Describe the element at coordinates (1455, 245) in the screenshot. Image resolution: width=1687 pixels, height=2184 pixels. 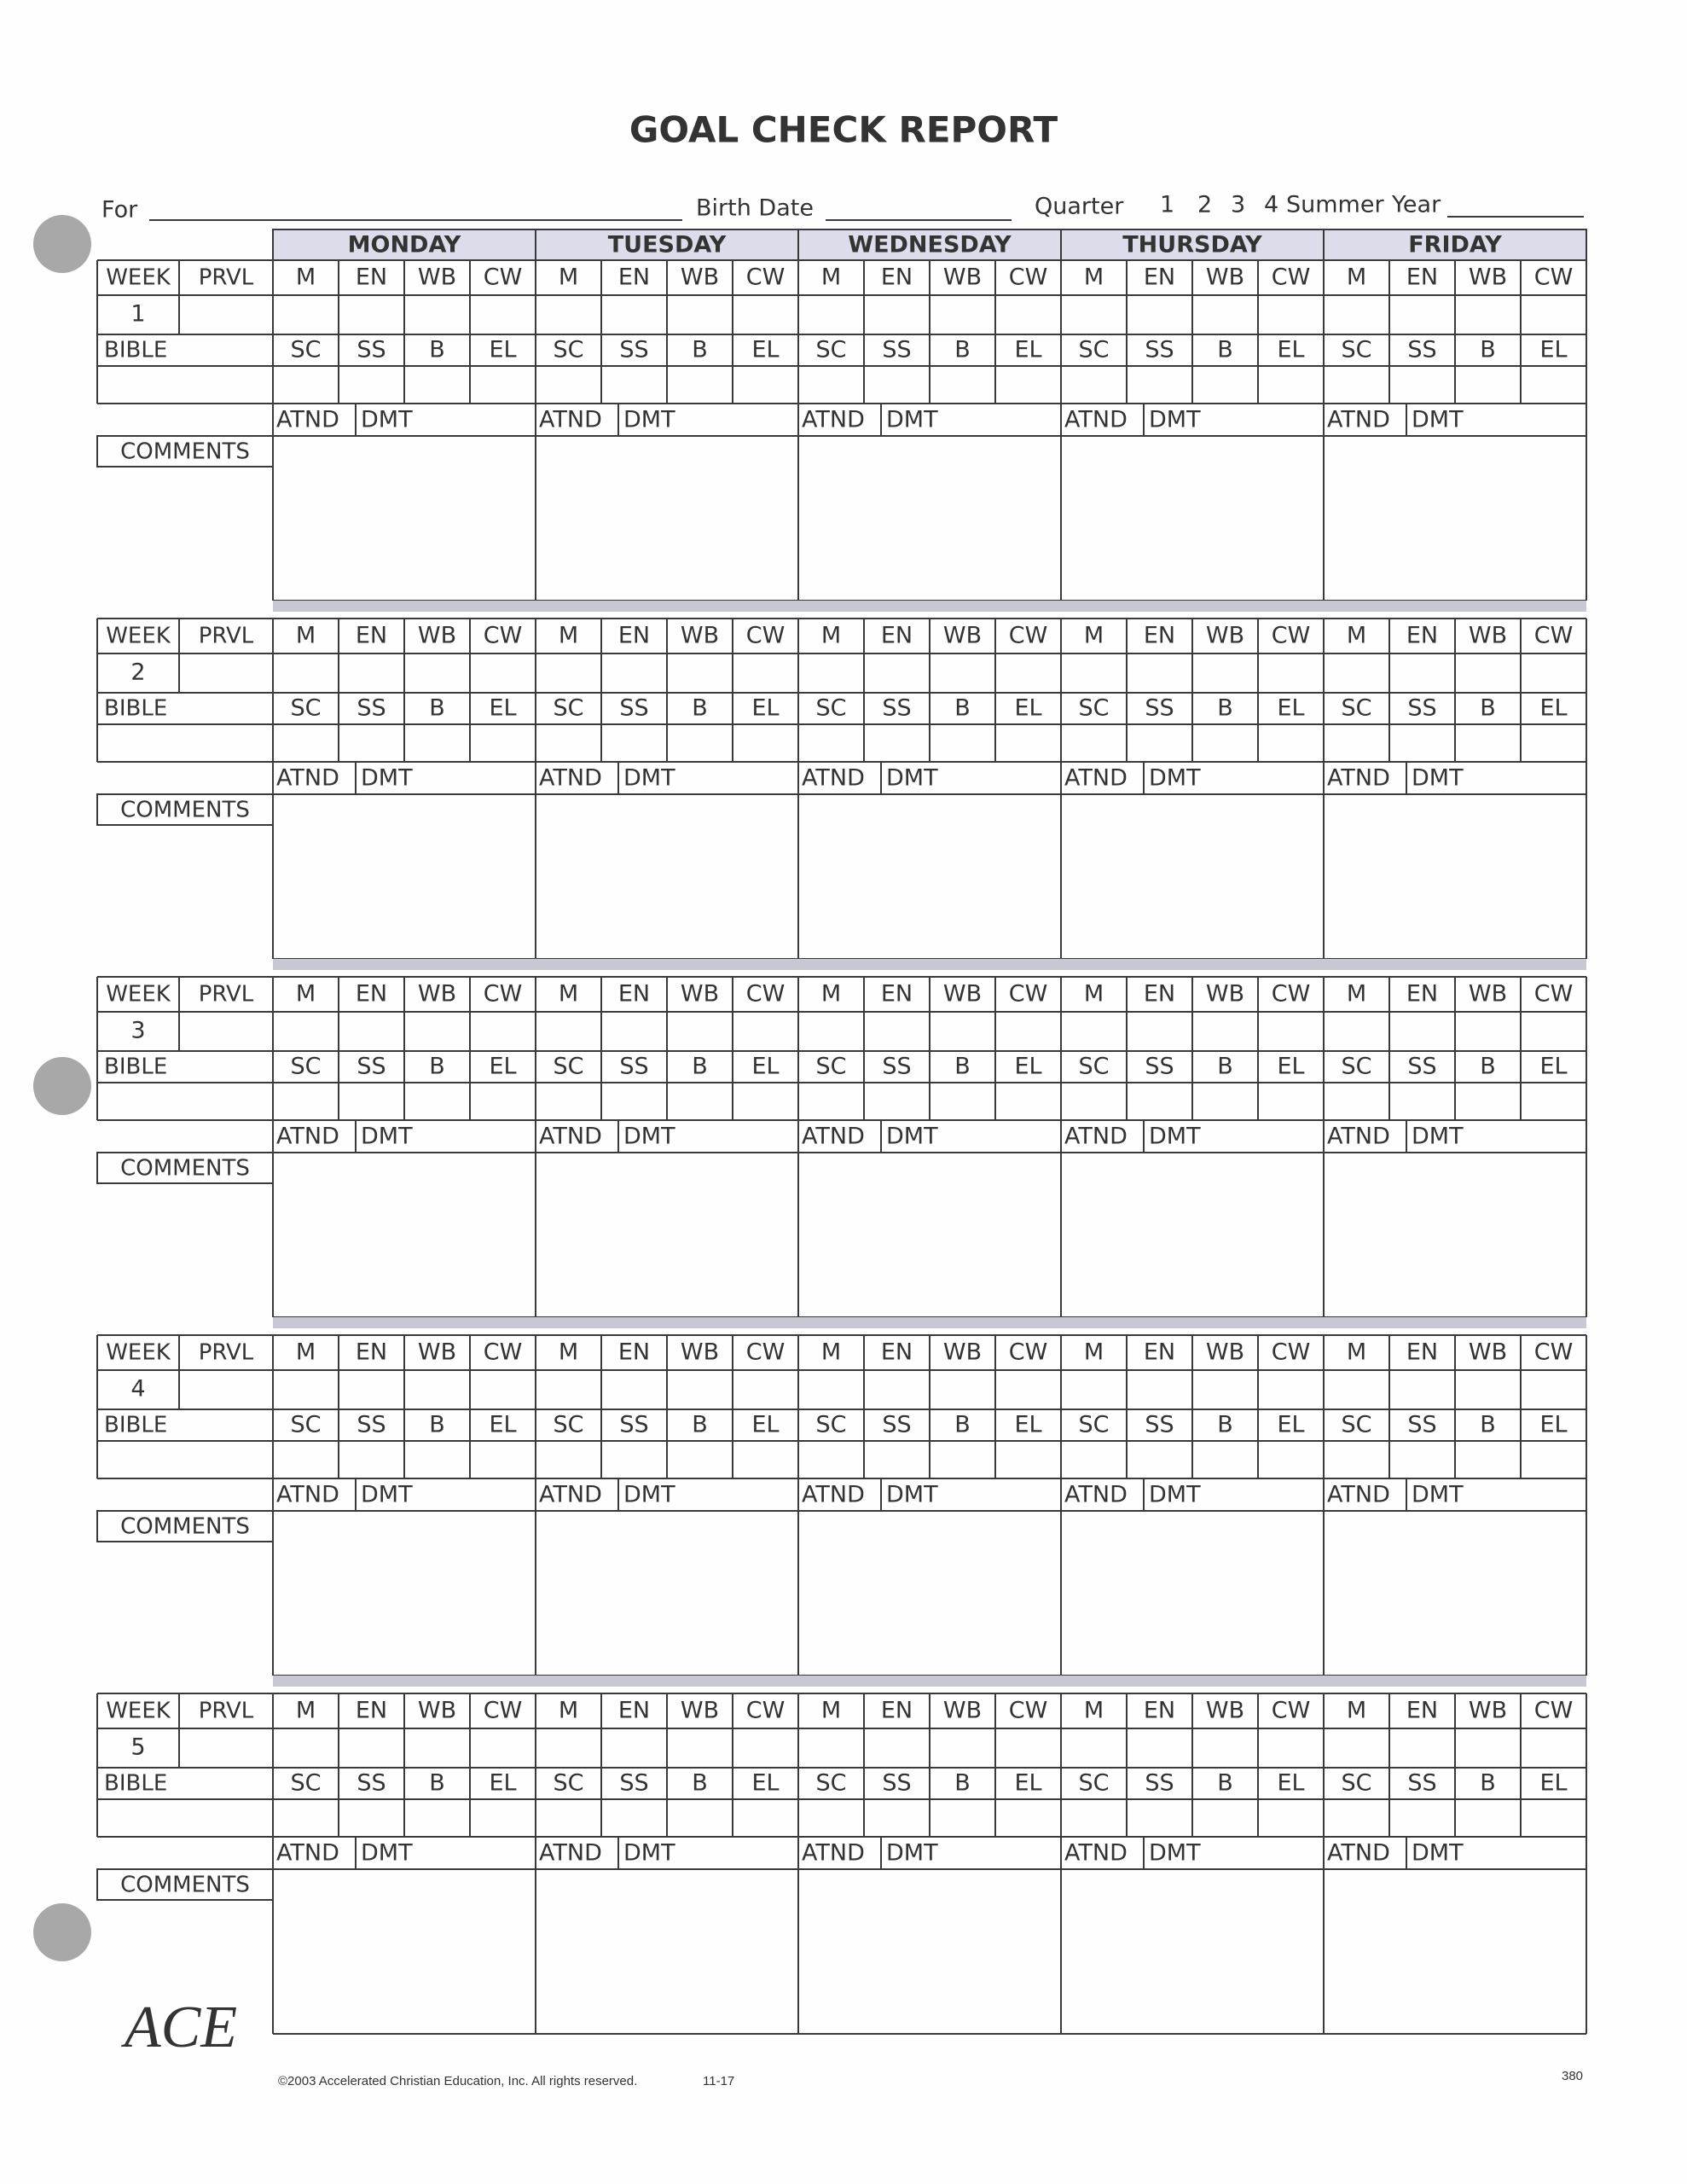
I see `day-name: FRIDAY` at that location.